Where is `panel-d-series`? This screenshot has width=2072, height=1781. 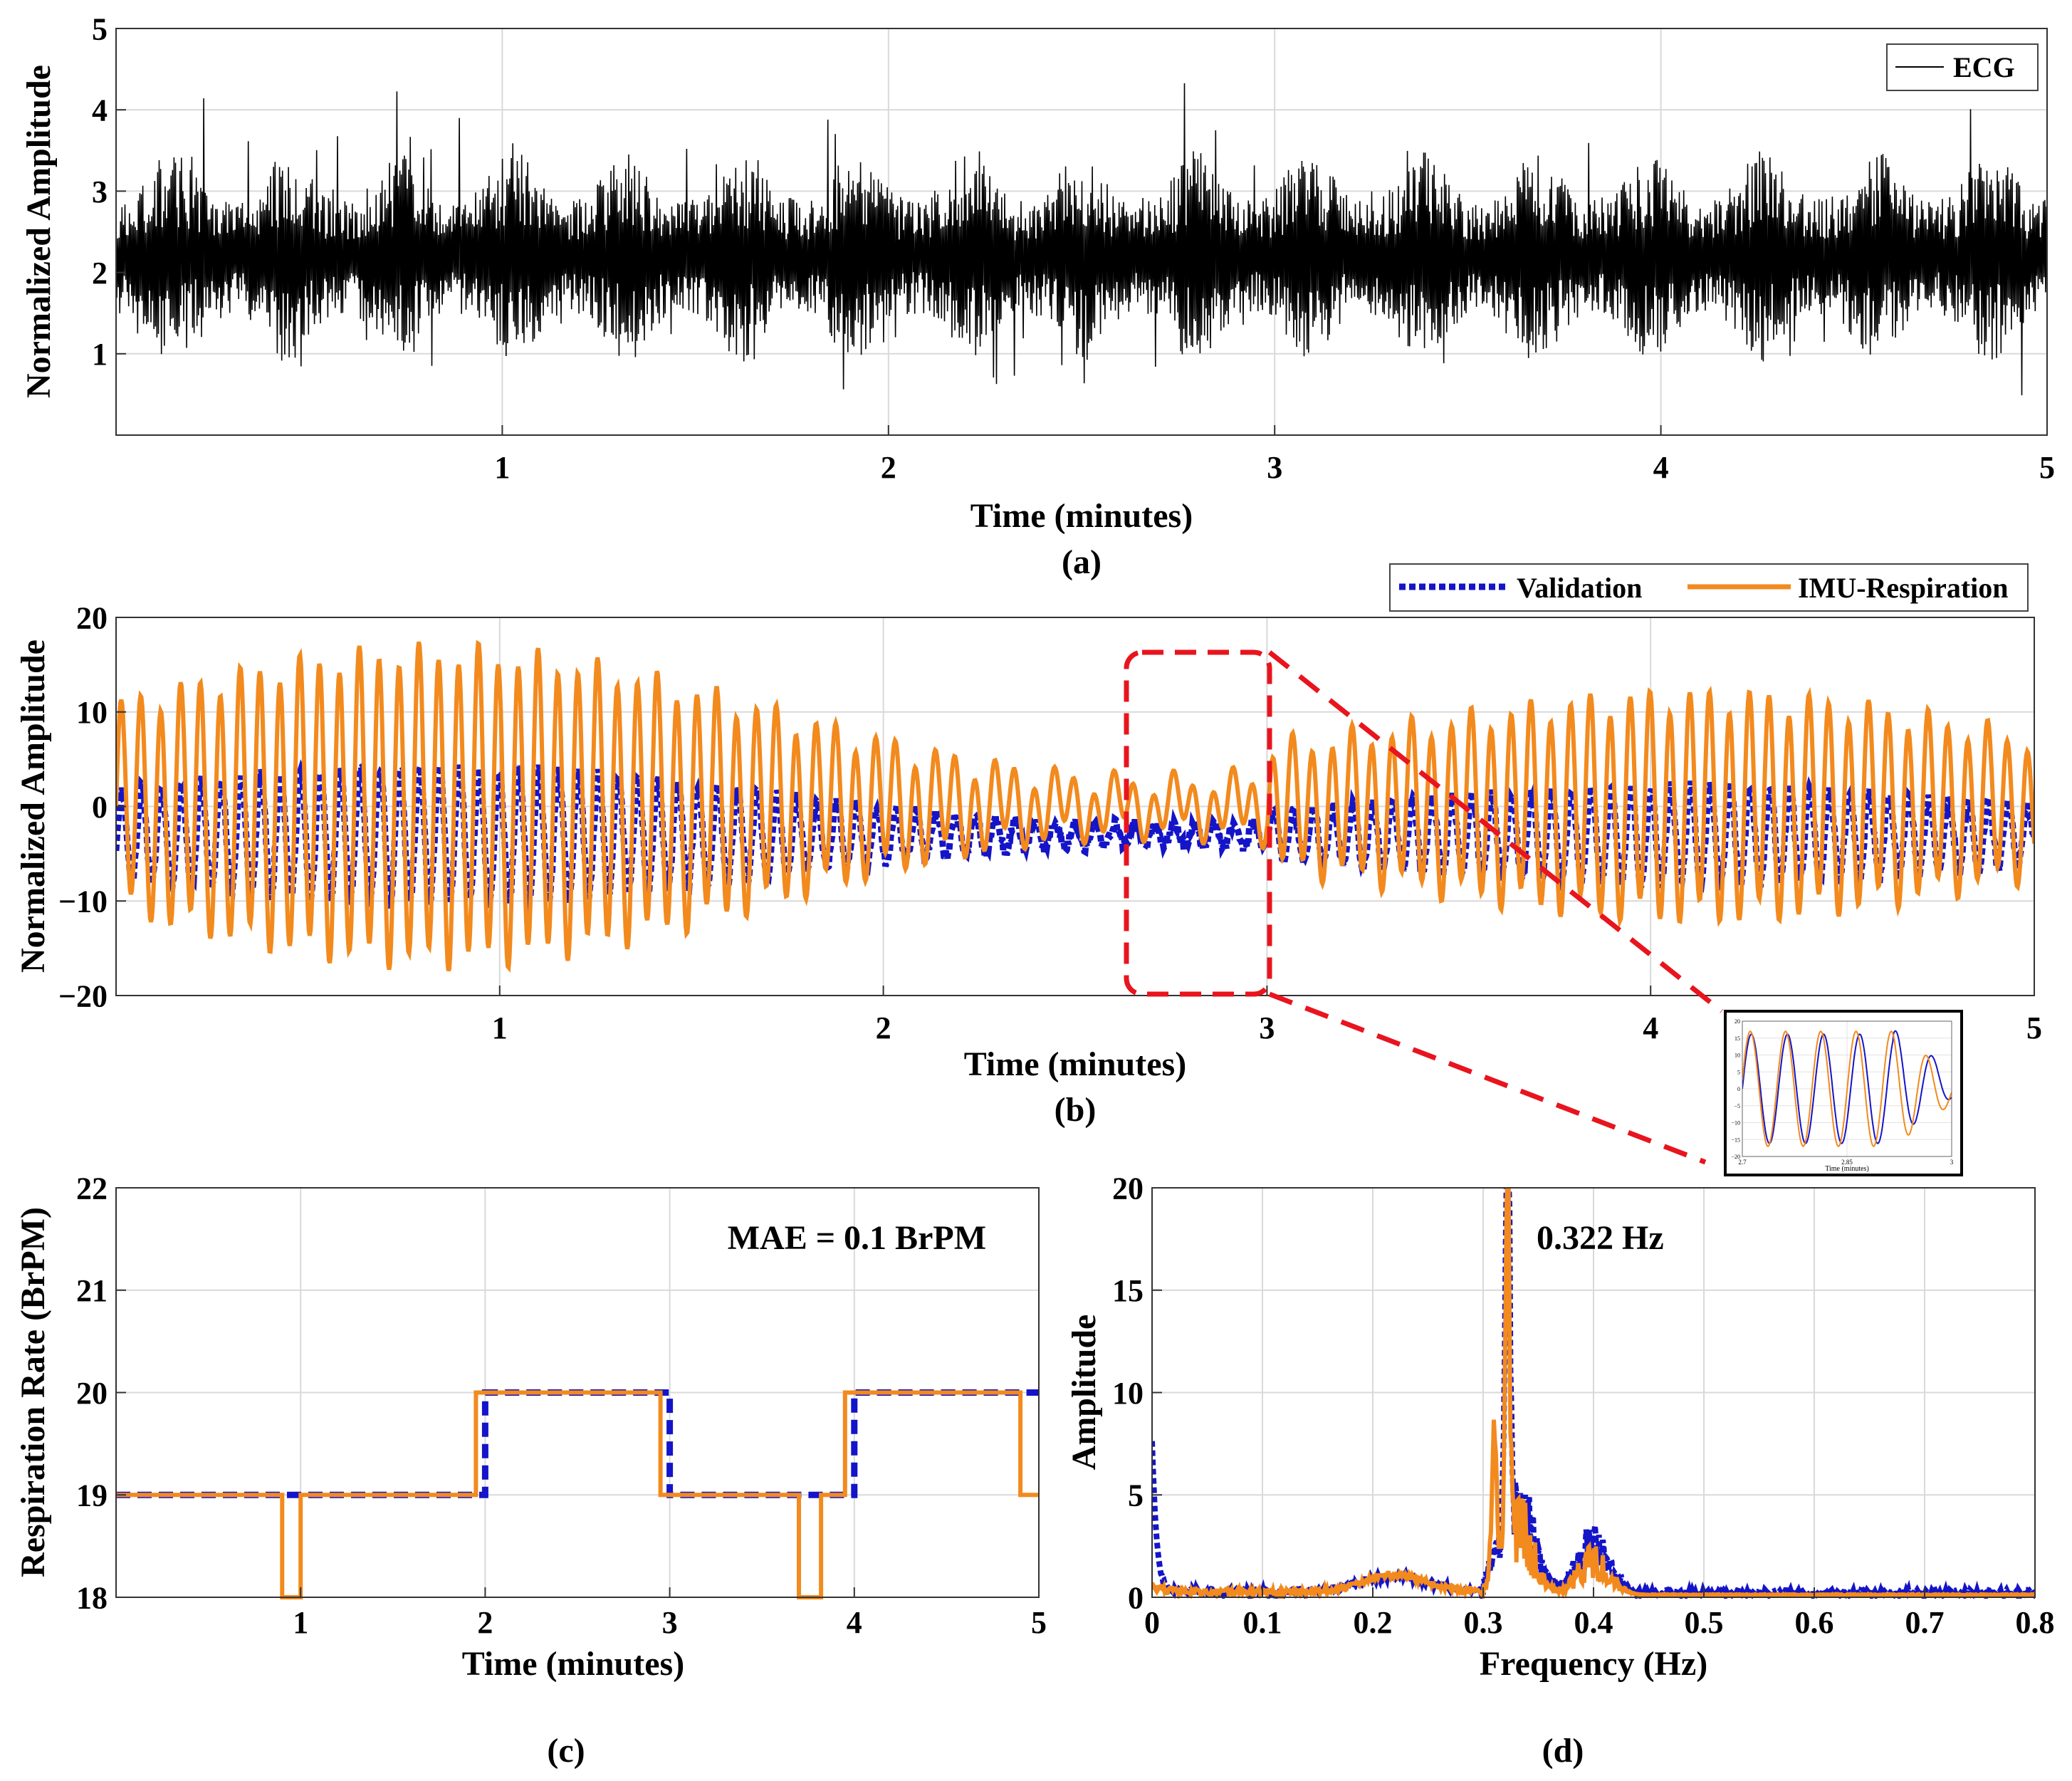
panel-d-series is located at coordinates (1593, 1393).